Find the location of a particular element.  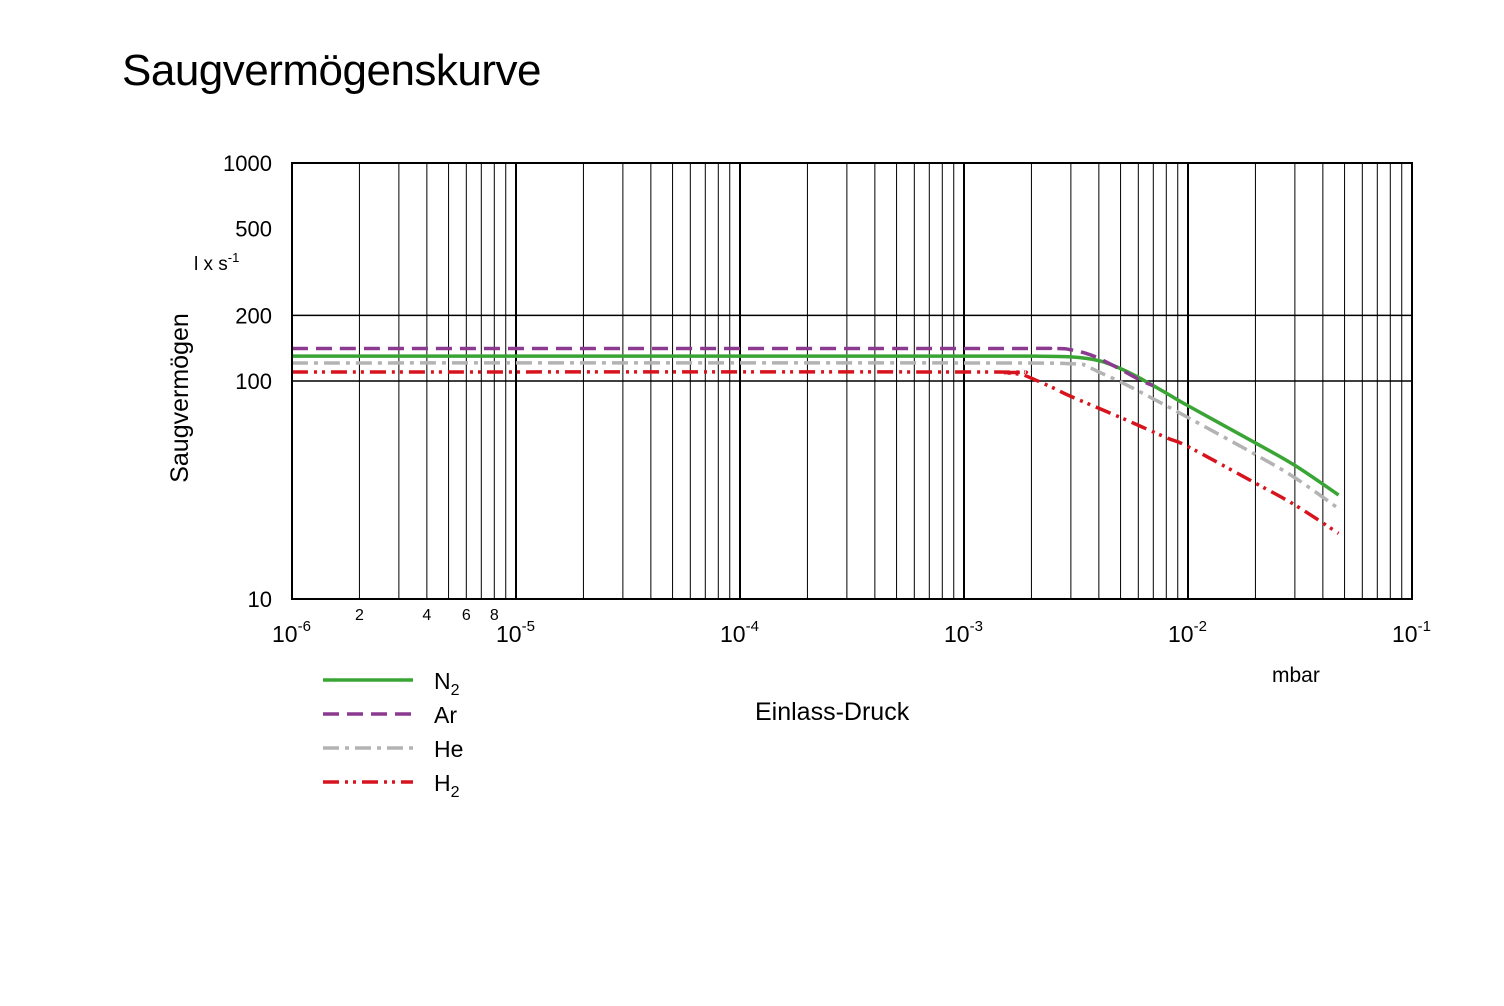

legend-label: H2 is located at coordinates (447, 785).